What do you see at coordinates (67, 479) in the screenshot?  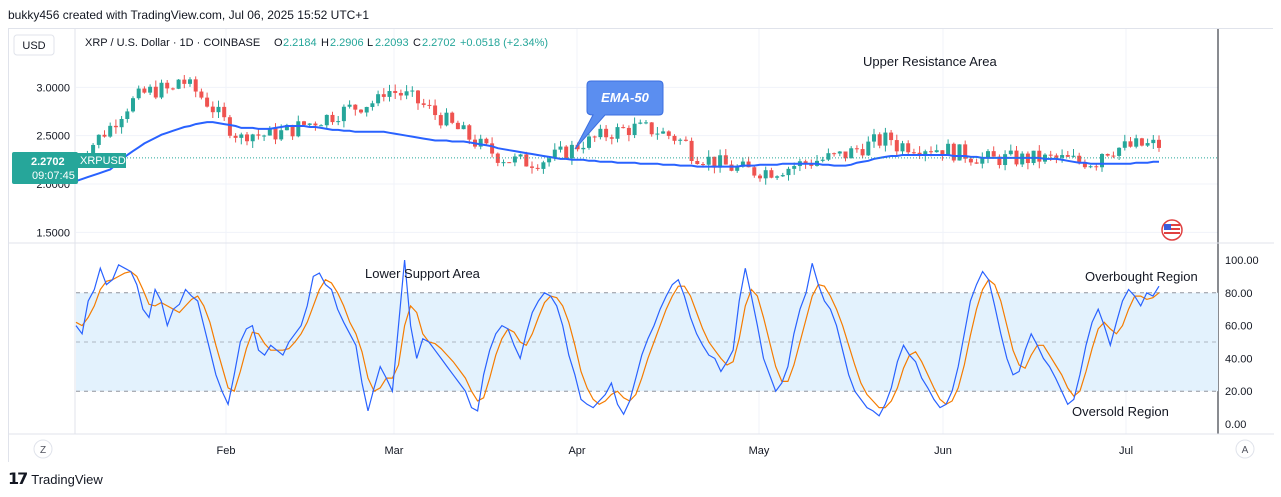 I see `footer-brand: TradingView` at bounding box center [67, 479].